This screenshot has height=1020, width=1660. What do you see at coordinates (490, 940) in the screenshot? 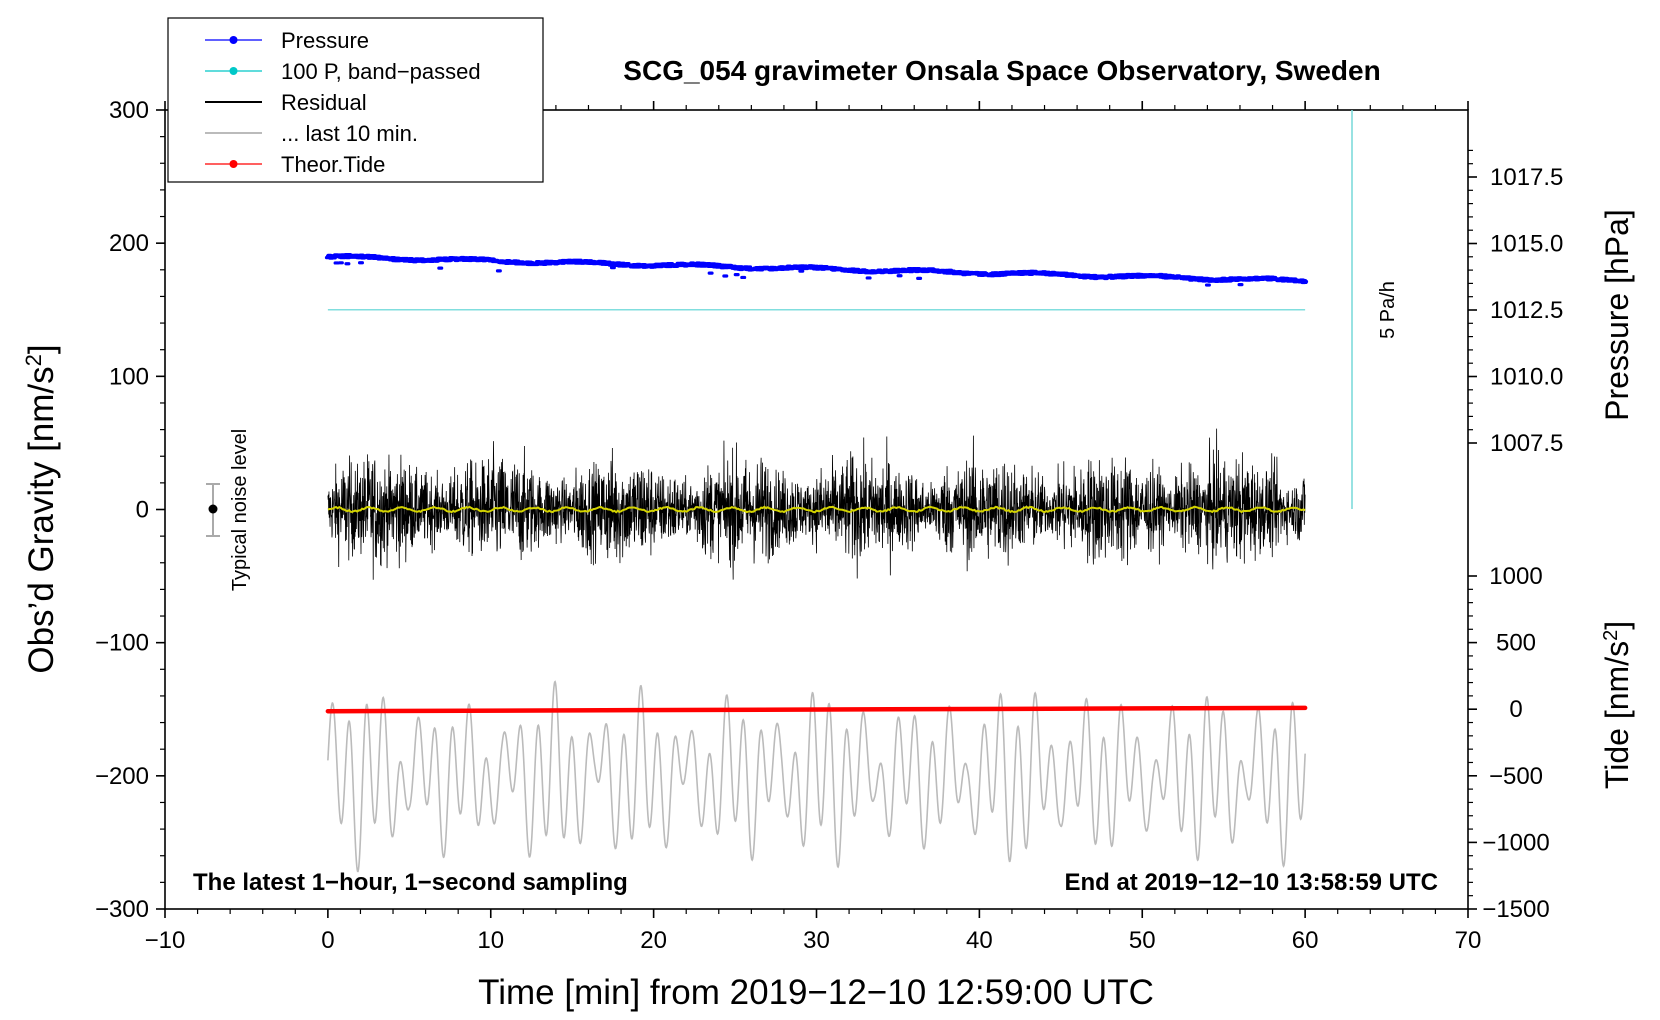
I see `x-tick-label: 10` at bounding box center [490, 940].